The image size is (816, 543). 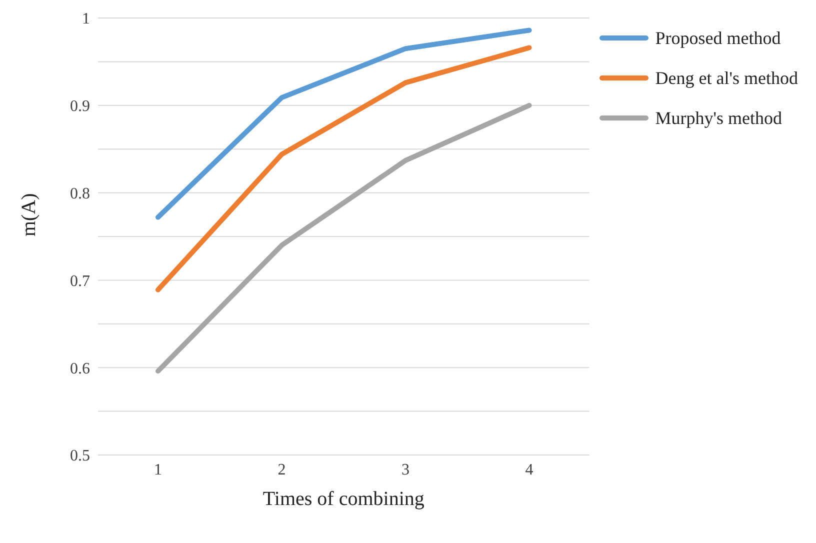 I want to click on y-tick-label: 0.6, so click(x=80, y=369).